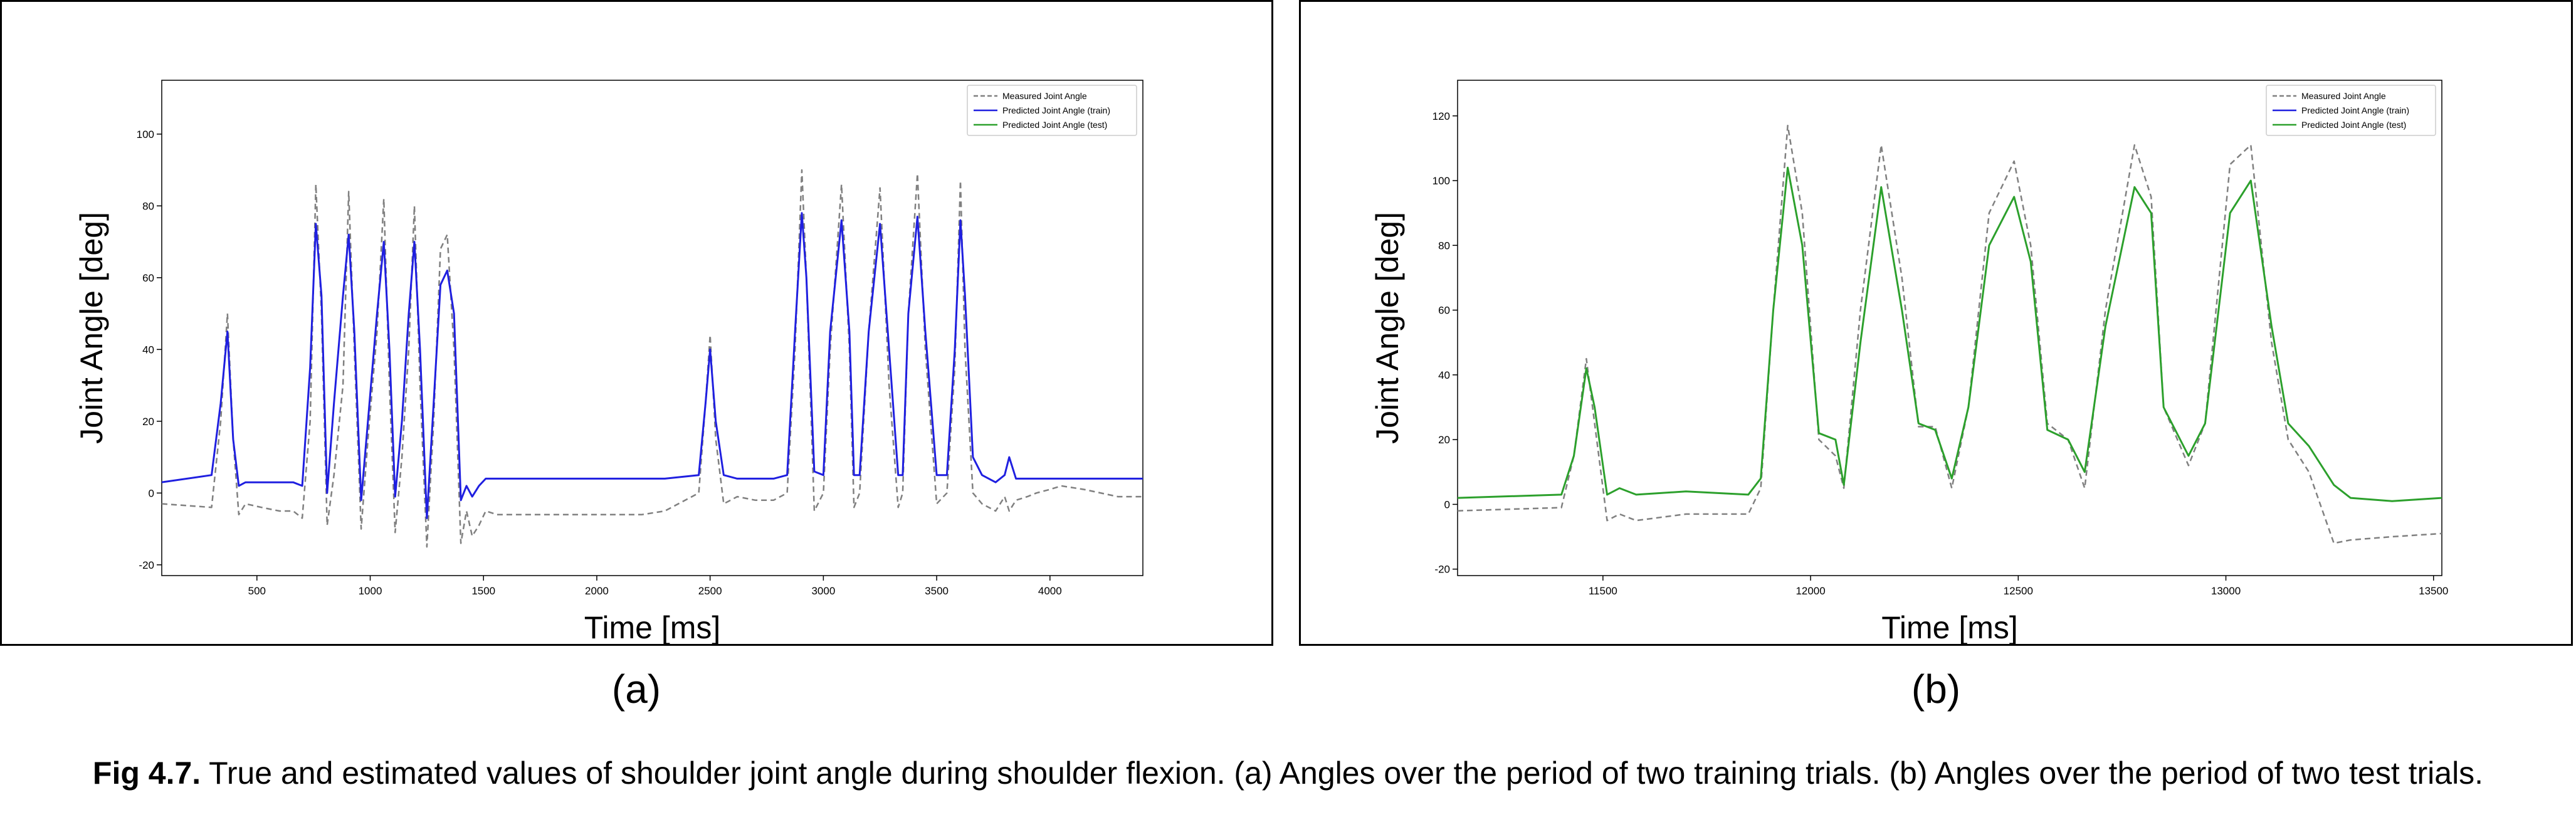  What do you see at coordinates (1050, 591) in the screenshot?
I see `x-tick-label: 4000` at bounding box center [1050, 591].